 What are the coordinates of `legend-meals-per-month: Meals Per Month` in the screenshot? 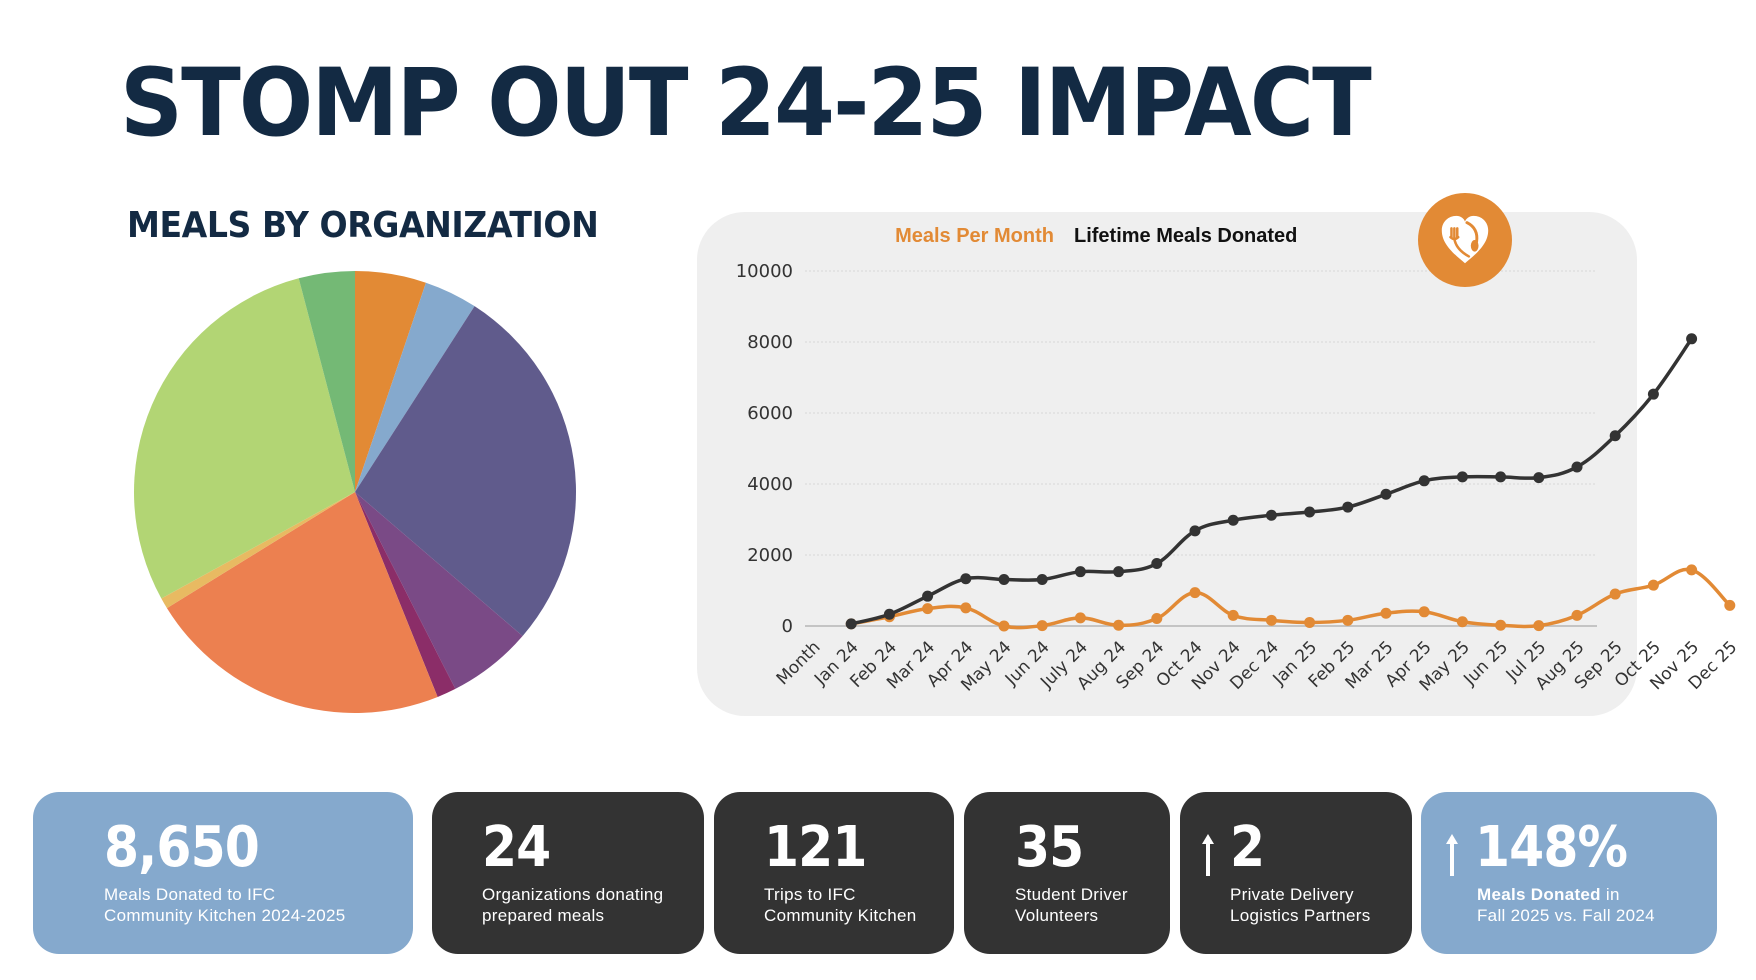 It's located at (974, 236).